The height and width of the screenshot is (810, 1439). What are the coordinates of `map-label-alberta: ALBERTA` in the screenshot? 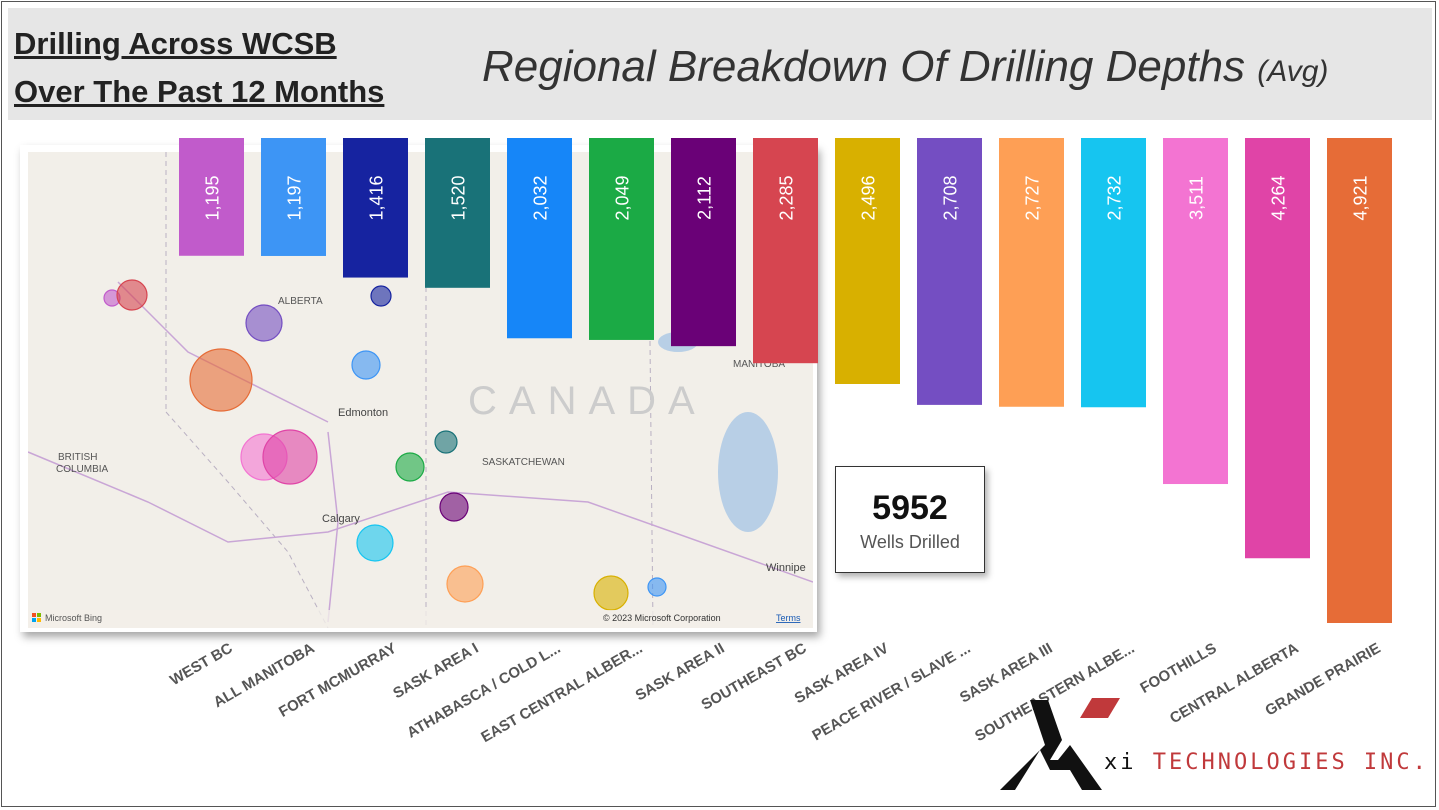 It's located at (300, 301).